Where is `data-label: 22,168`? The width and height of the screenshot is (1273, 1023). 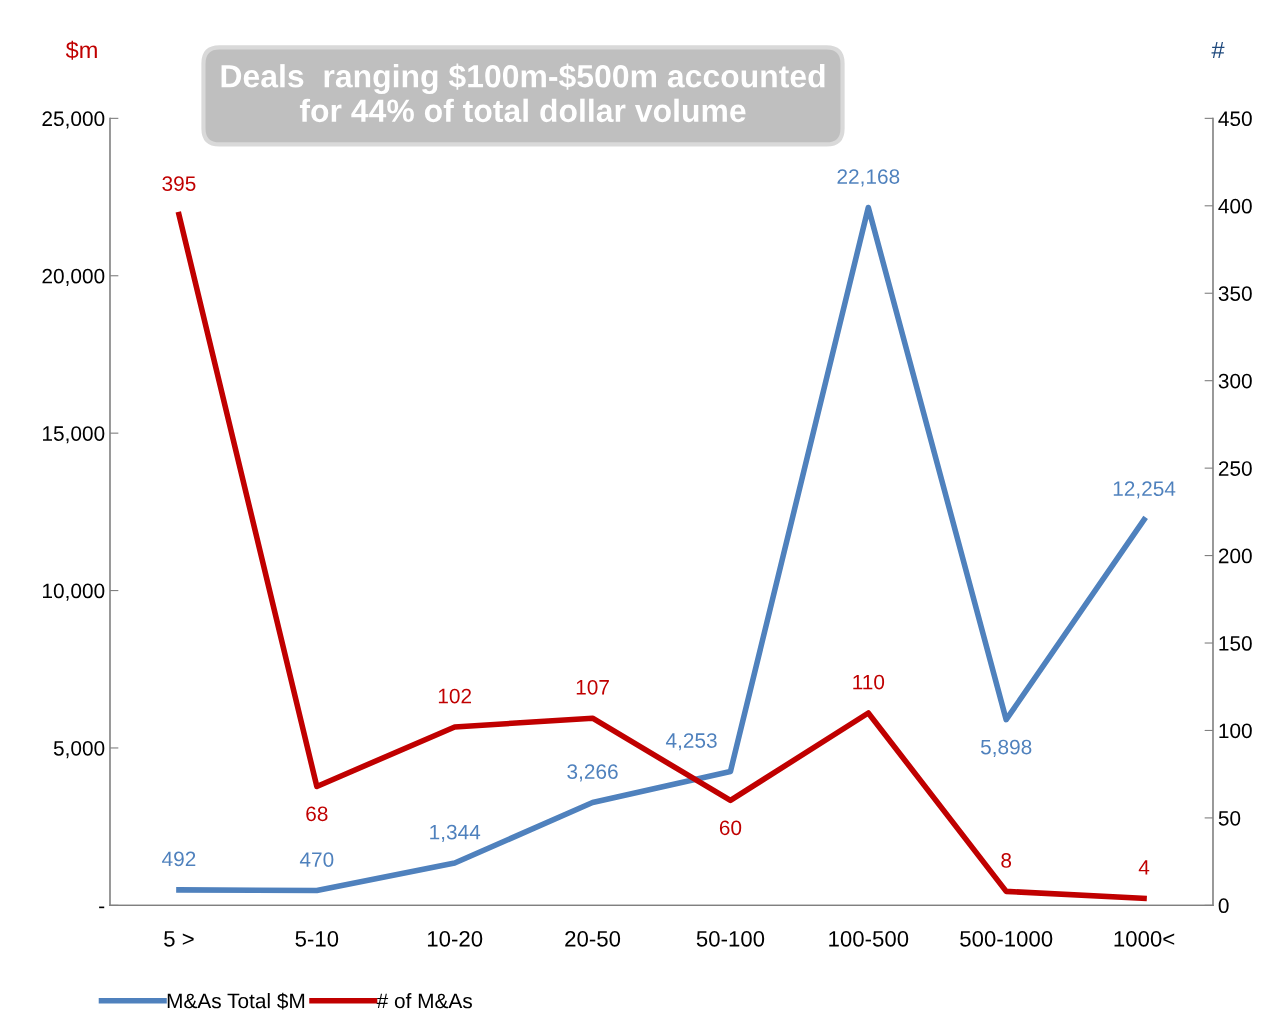
data-label: 22,168 is located at coordinates (868, 178).